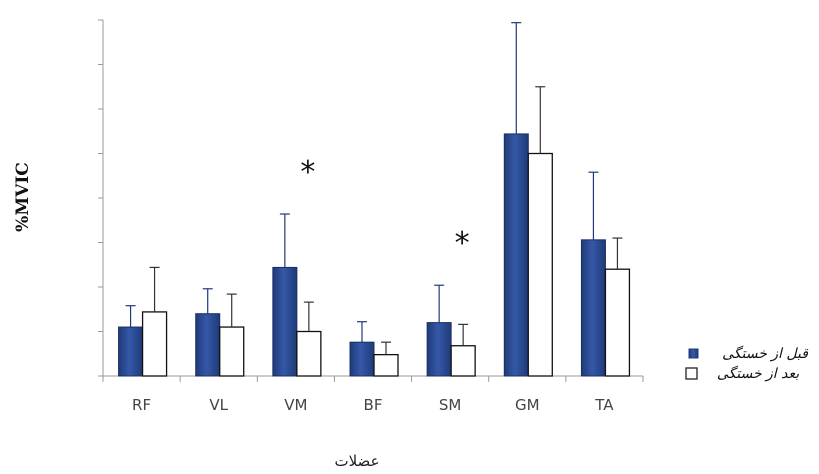 The image size is (819, 474). Describe the element at coordinates (218, 405) in the screenshot. I see `x-tick-label: VL` at that location.